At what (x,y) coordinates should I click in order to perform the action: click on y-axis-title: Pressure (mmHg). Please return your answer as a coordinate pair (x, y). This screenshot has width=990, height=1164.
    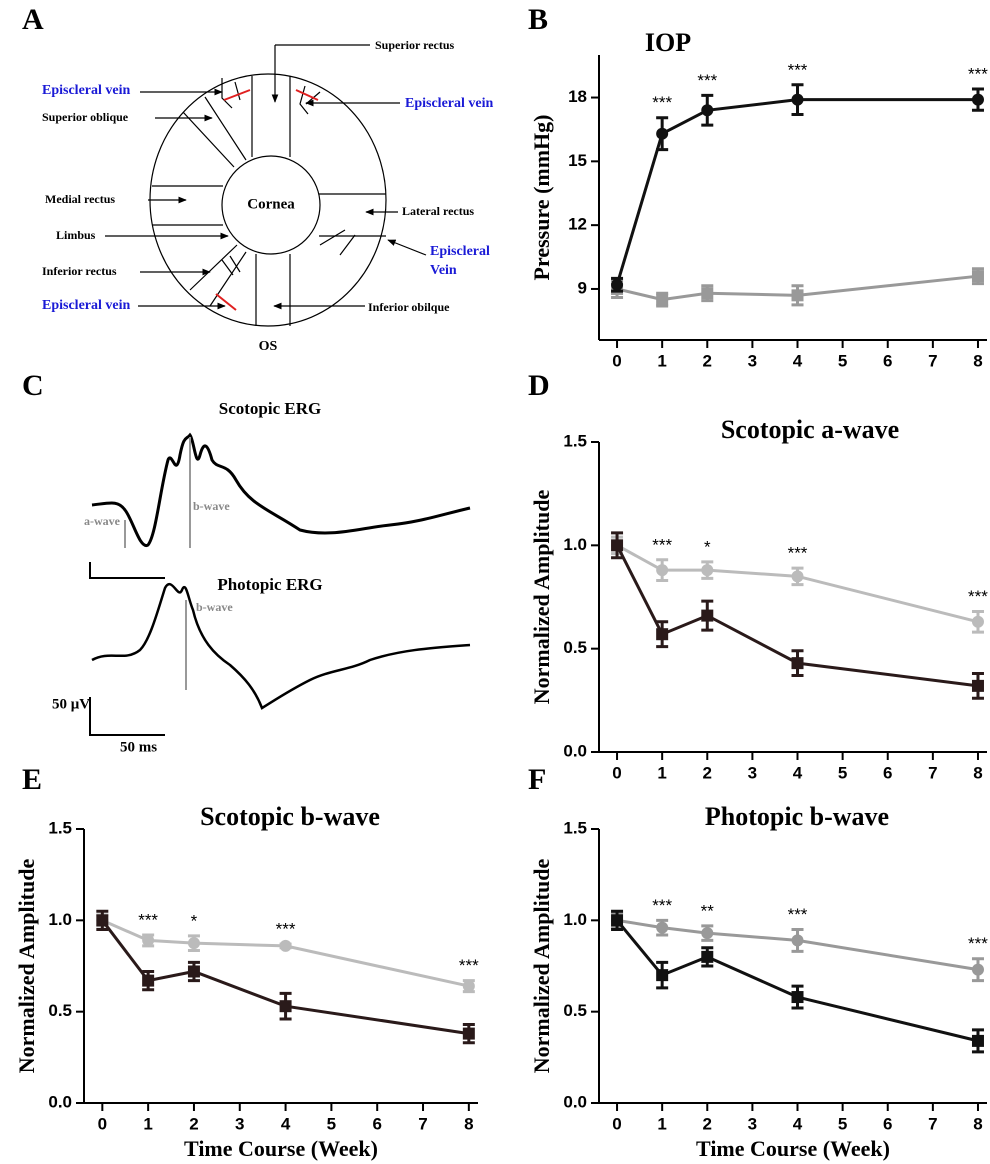
    Looking at the image, I should click on (541, 198).